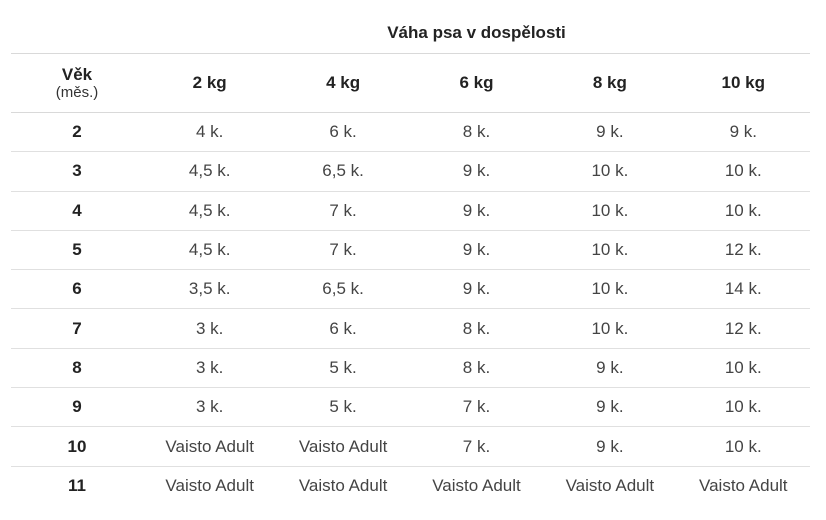 This screenshot has height=520, width=826. Describe the element at coordinates (410, 447) in the screenshot. I see `table-row: 10 Vaisto Adult Vaisto Adult 7 k. 9 k. 10 k.` at that location.